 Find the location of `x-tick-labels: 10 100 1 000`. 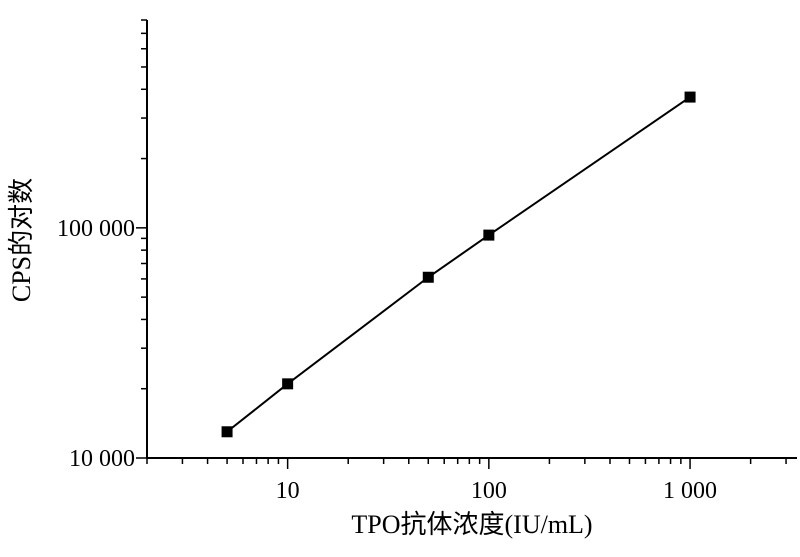

x-tick-labels: 10 100 1 000 is located at coordinates (496, 491).